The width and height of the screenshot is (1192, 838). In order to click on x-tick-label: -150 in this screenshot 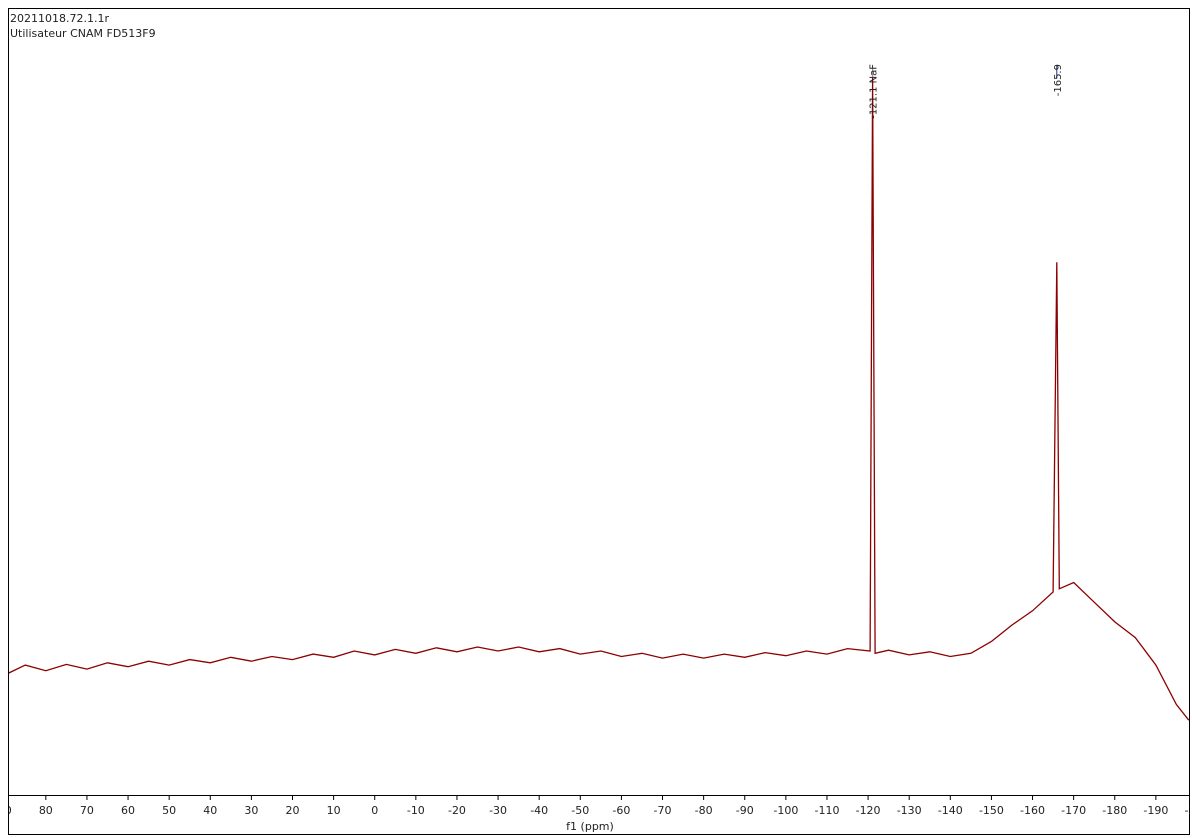, I will do `click(991, 810)`.